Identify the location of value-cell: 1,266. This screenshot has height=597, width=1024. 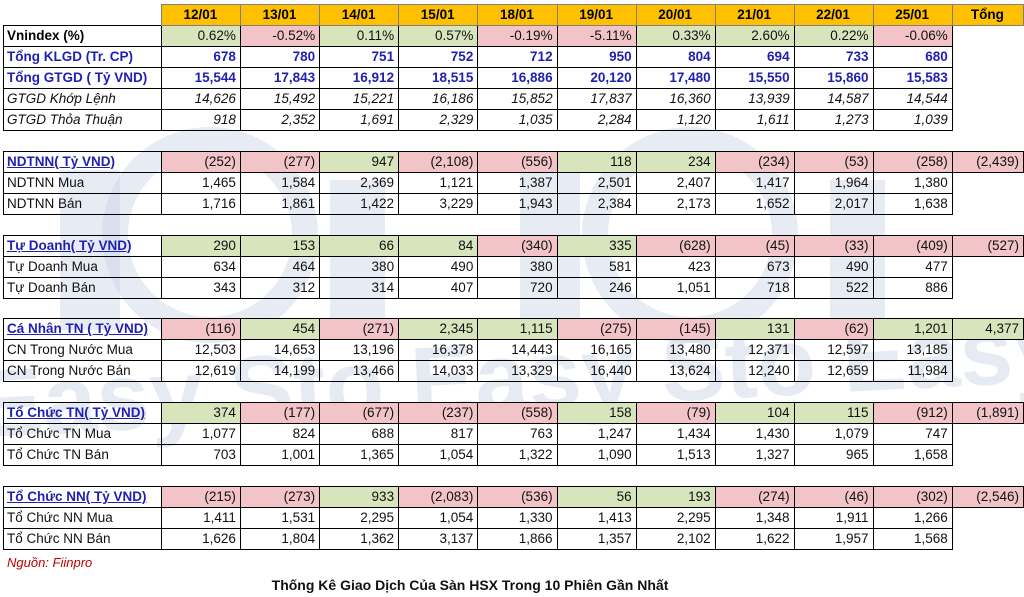
(912, 517).